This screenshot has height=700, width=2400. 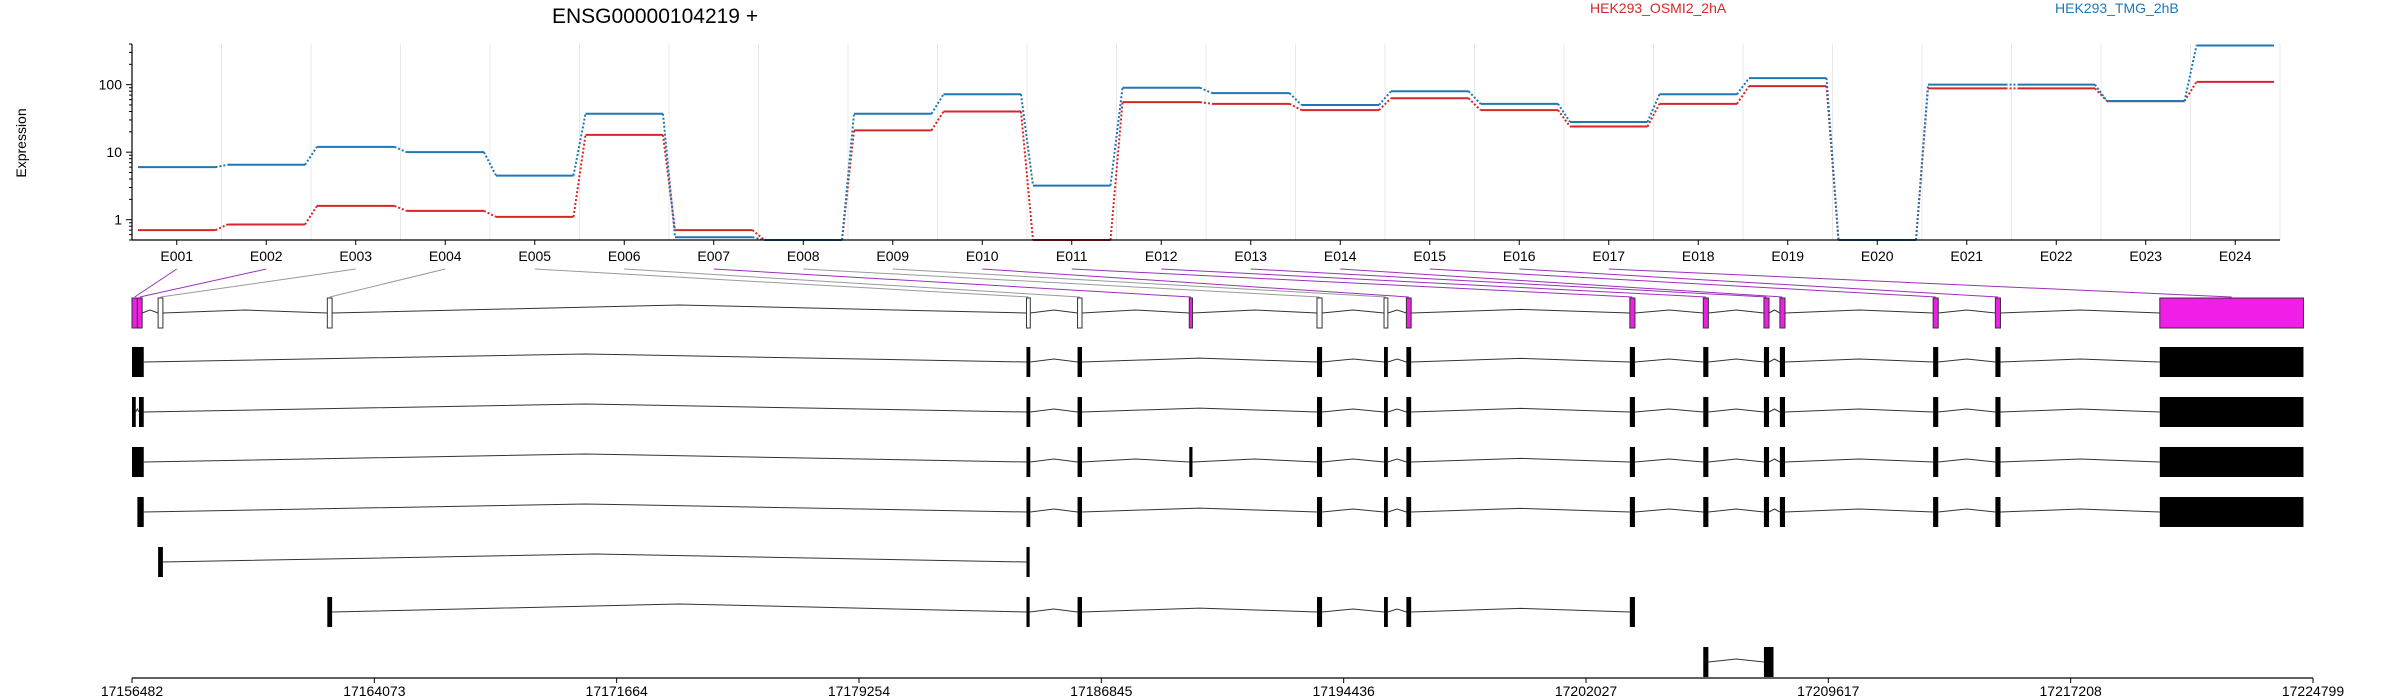 I want to click on genome-tick-label: 17217208, so click(x=2071, y=691).